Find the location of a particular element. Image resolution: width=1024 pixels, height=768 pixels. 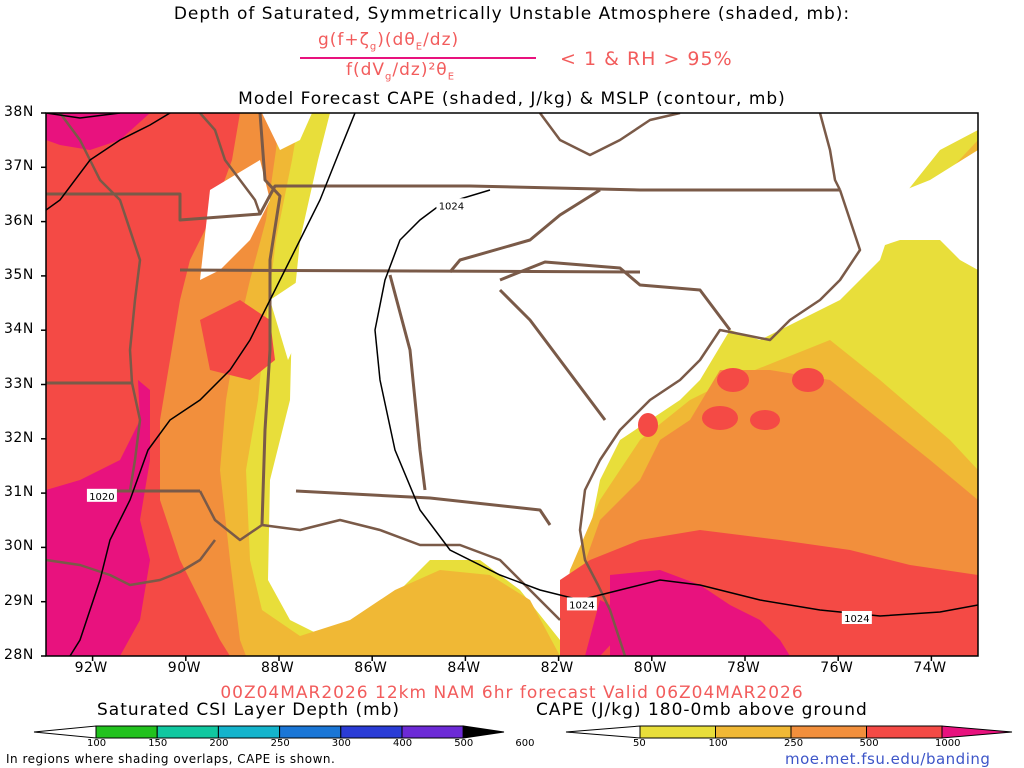

lon-label-84w: 84W is located at coordinates (464, 668).